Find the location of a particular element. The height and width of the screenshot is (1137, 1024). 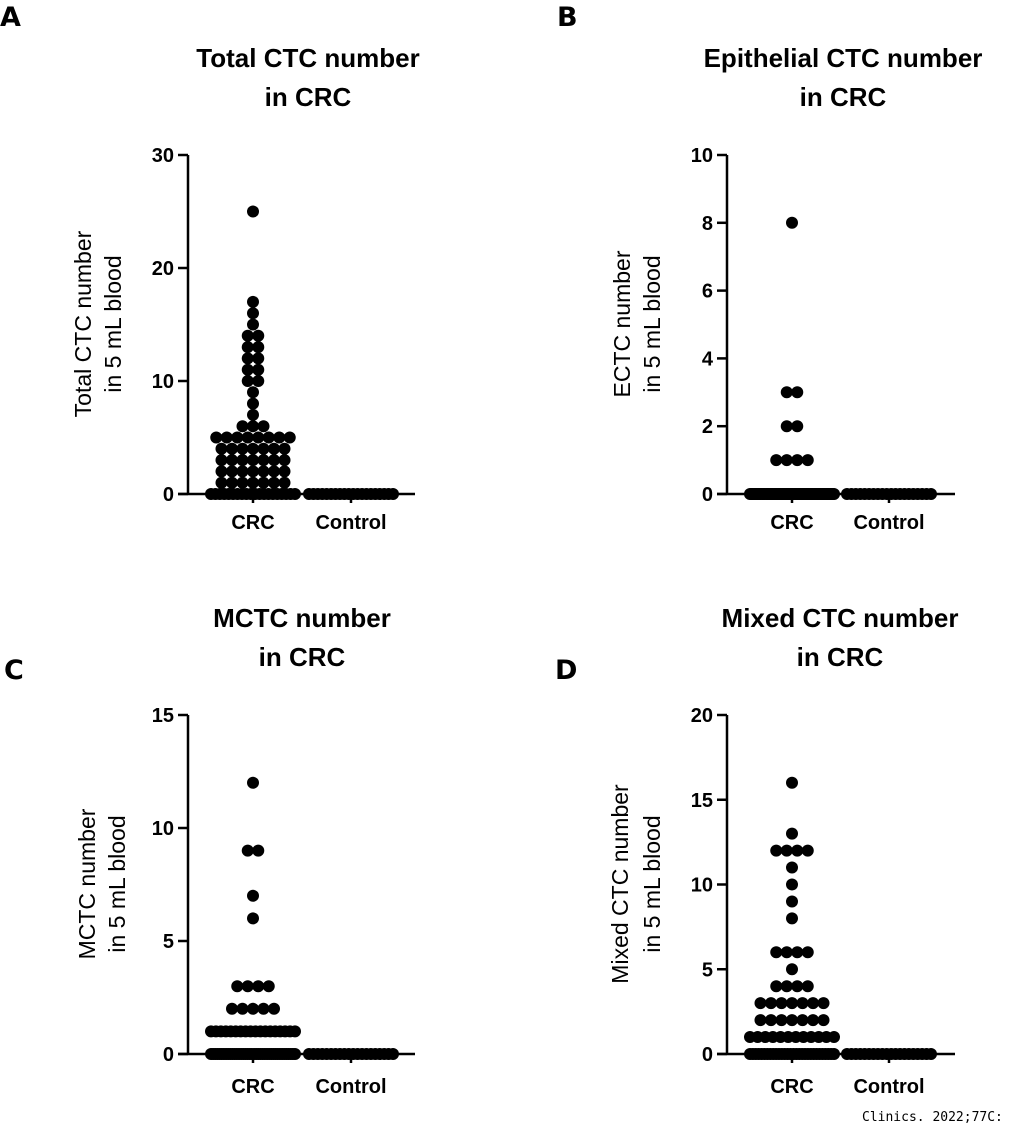

y-tick-label: 15 is located at coordinates (702, 801).